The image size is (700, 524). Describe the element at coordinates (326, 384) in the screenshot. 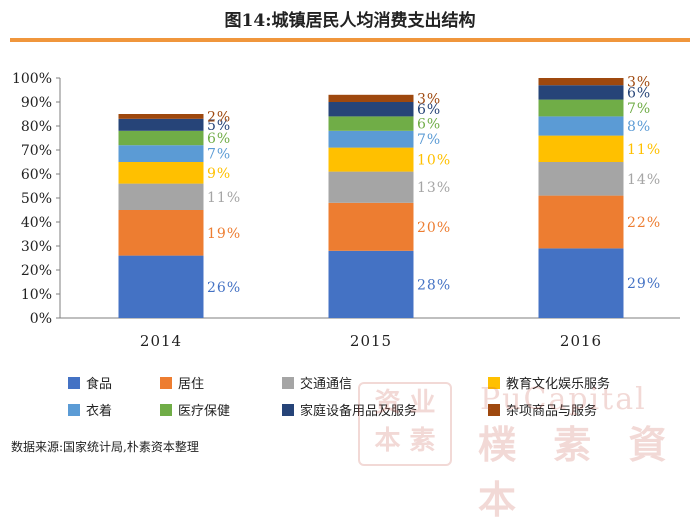

I see `legend-label: 交通通信` at that location.